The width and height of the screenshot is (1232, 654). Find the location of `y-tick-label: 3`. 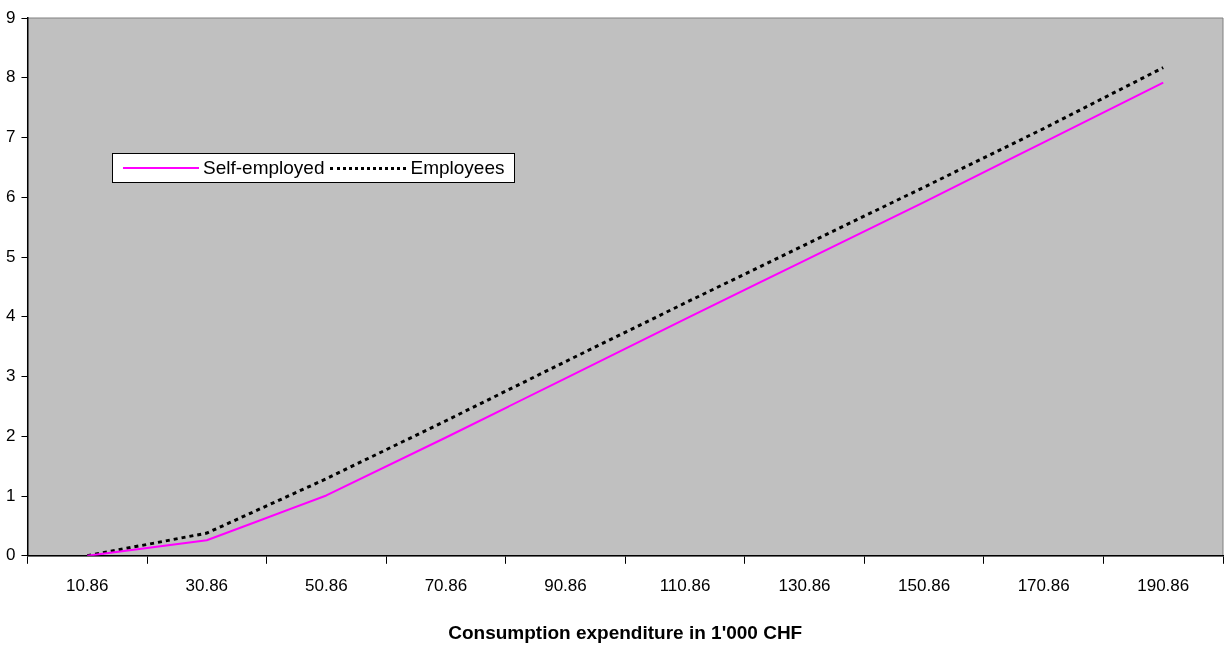

y-tick-label: 3 is located at coordinates (10, 376).